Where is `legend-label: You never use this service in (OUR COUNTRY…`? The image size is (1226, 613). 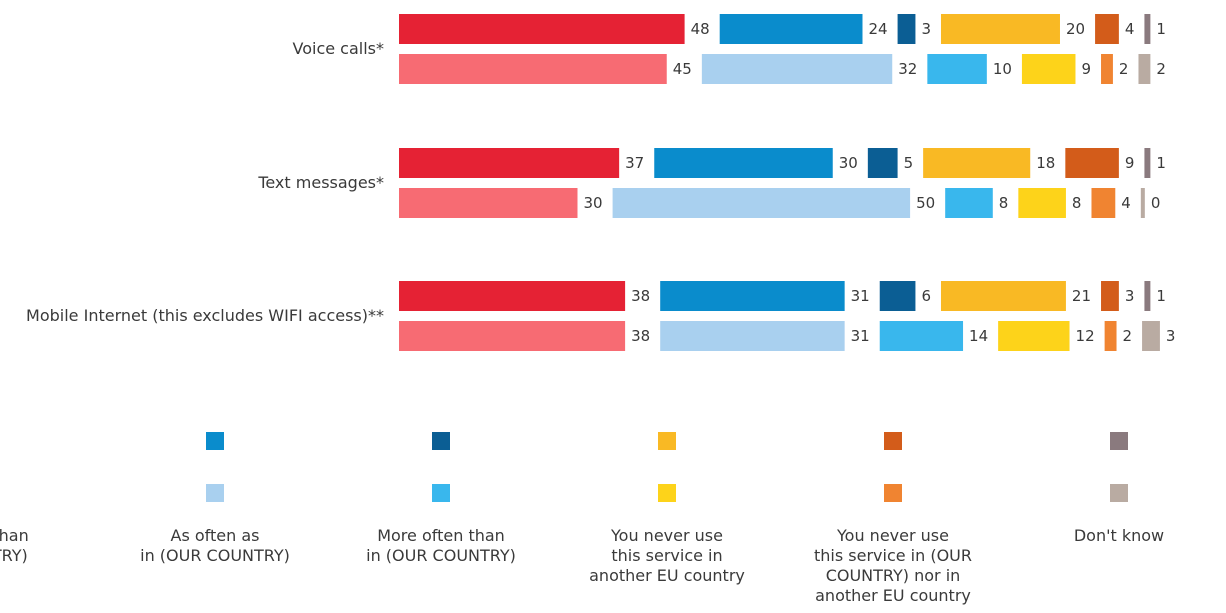
legend-label: You never use this service in (OUR COUNTRY… is located at coordinates (893, 565).